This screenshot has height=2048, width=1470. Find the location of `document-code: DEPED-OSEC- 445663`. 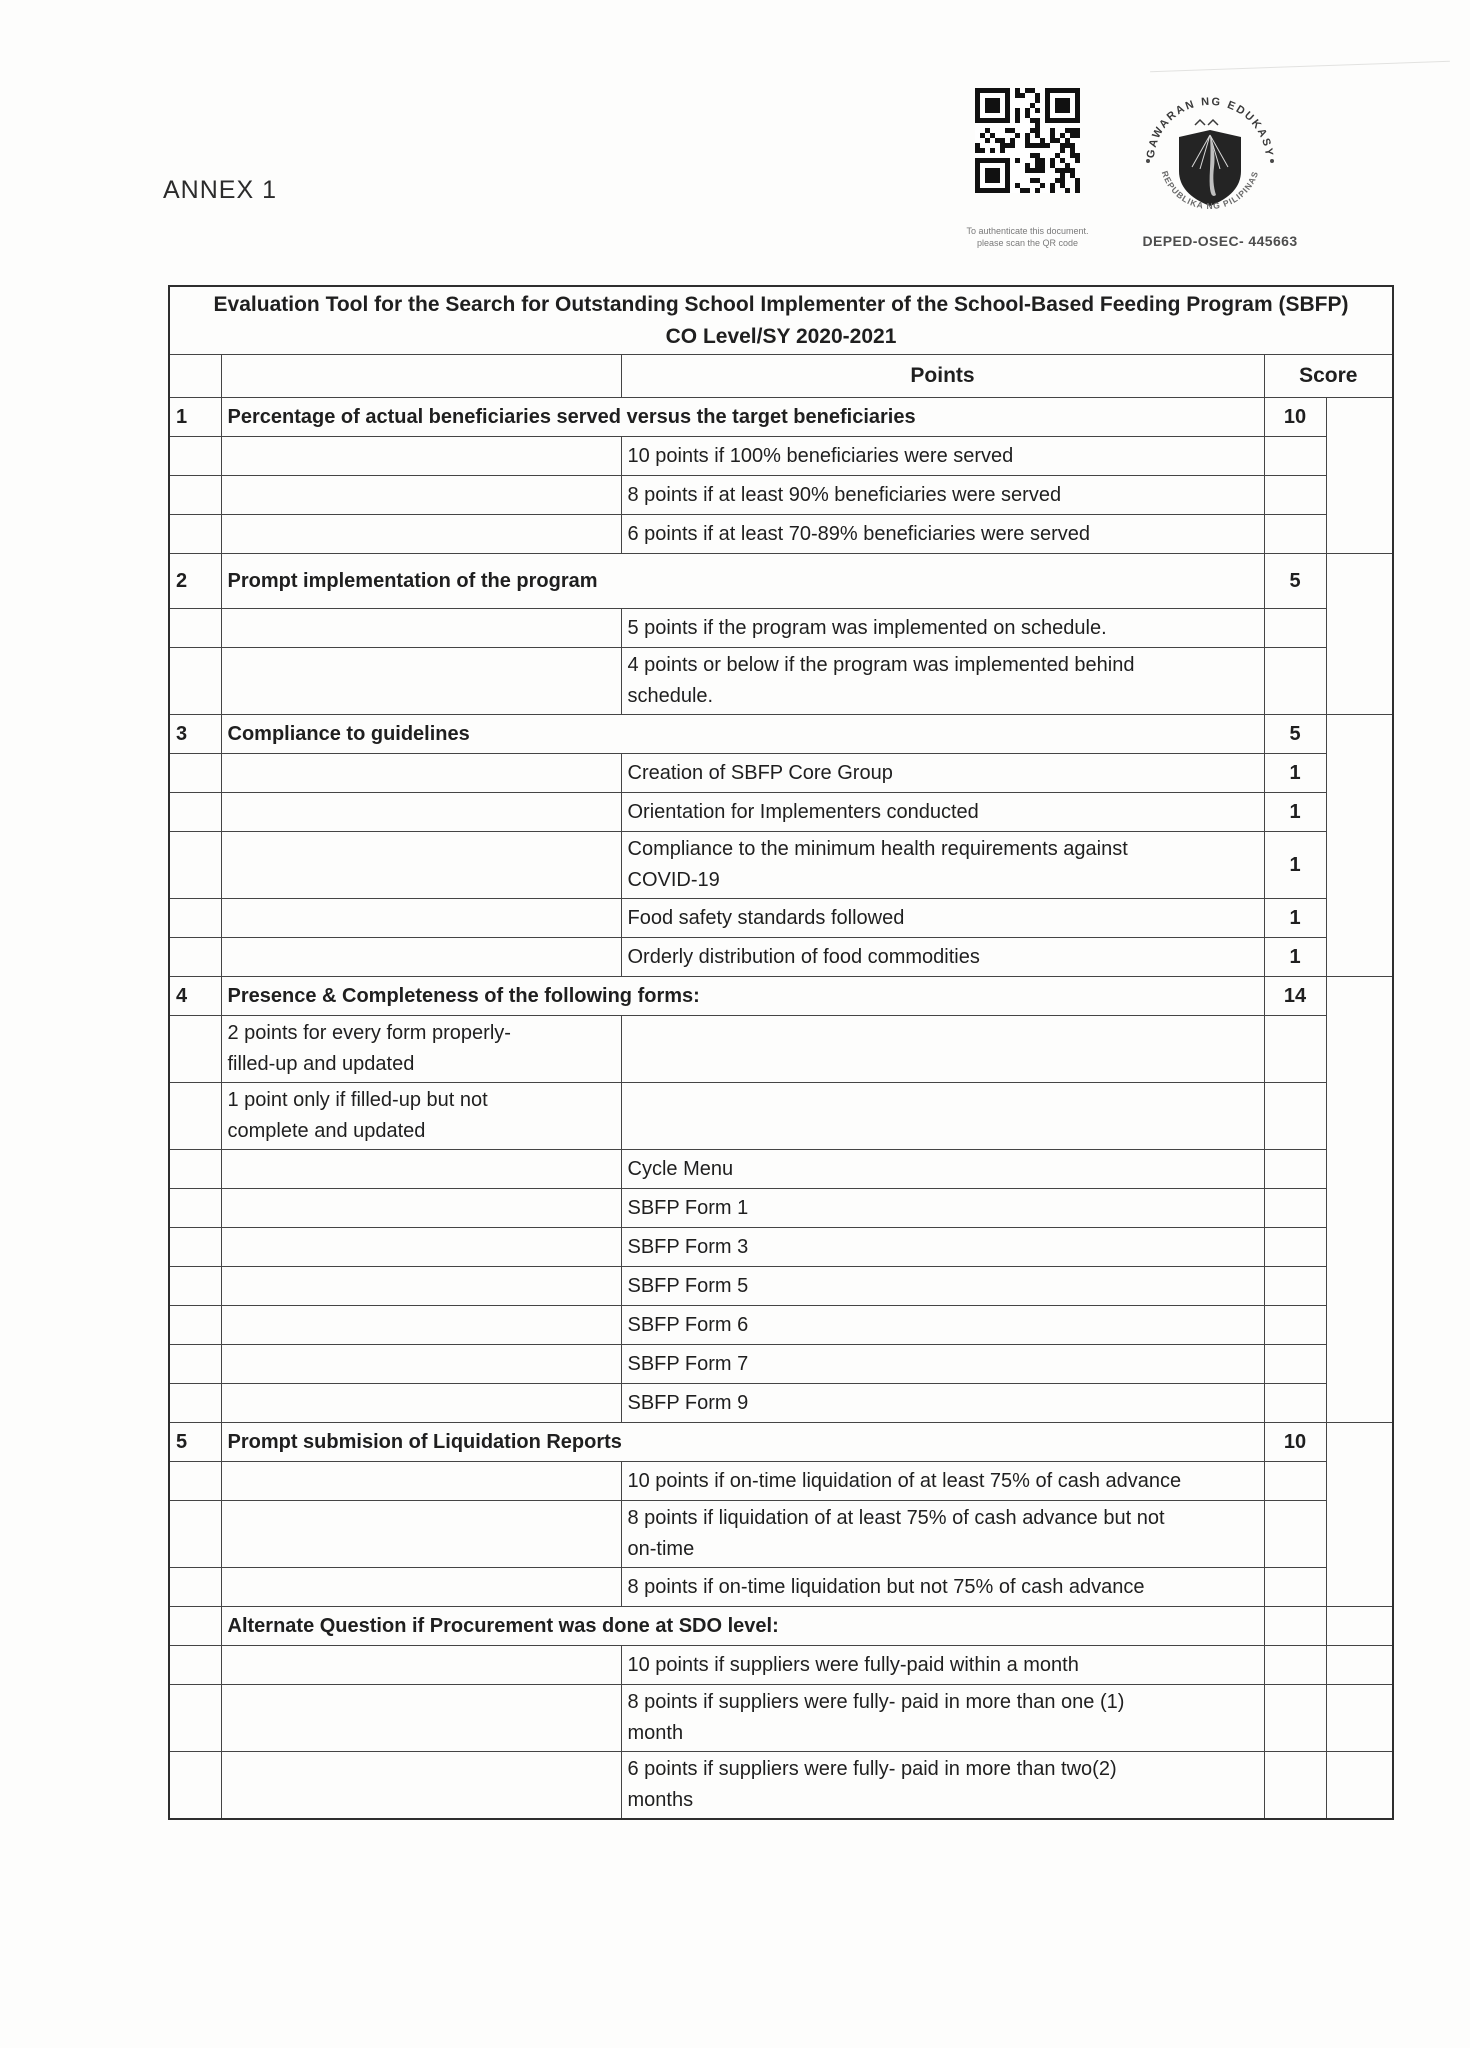

document-code: DEPED-OSEC- 445663 is located at coordinates (1220, 241).